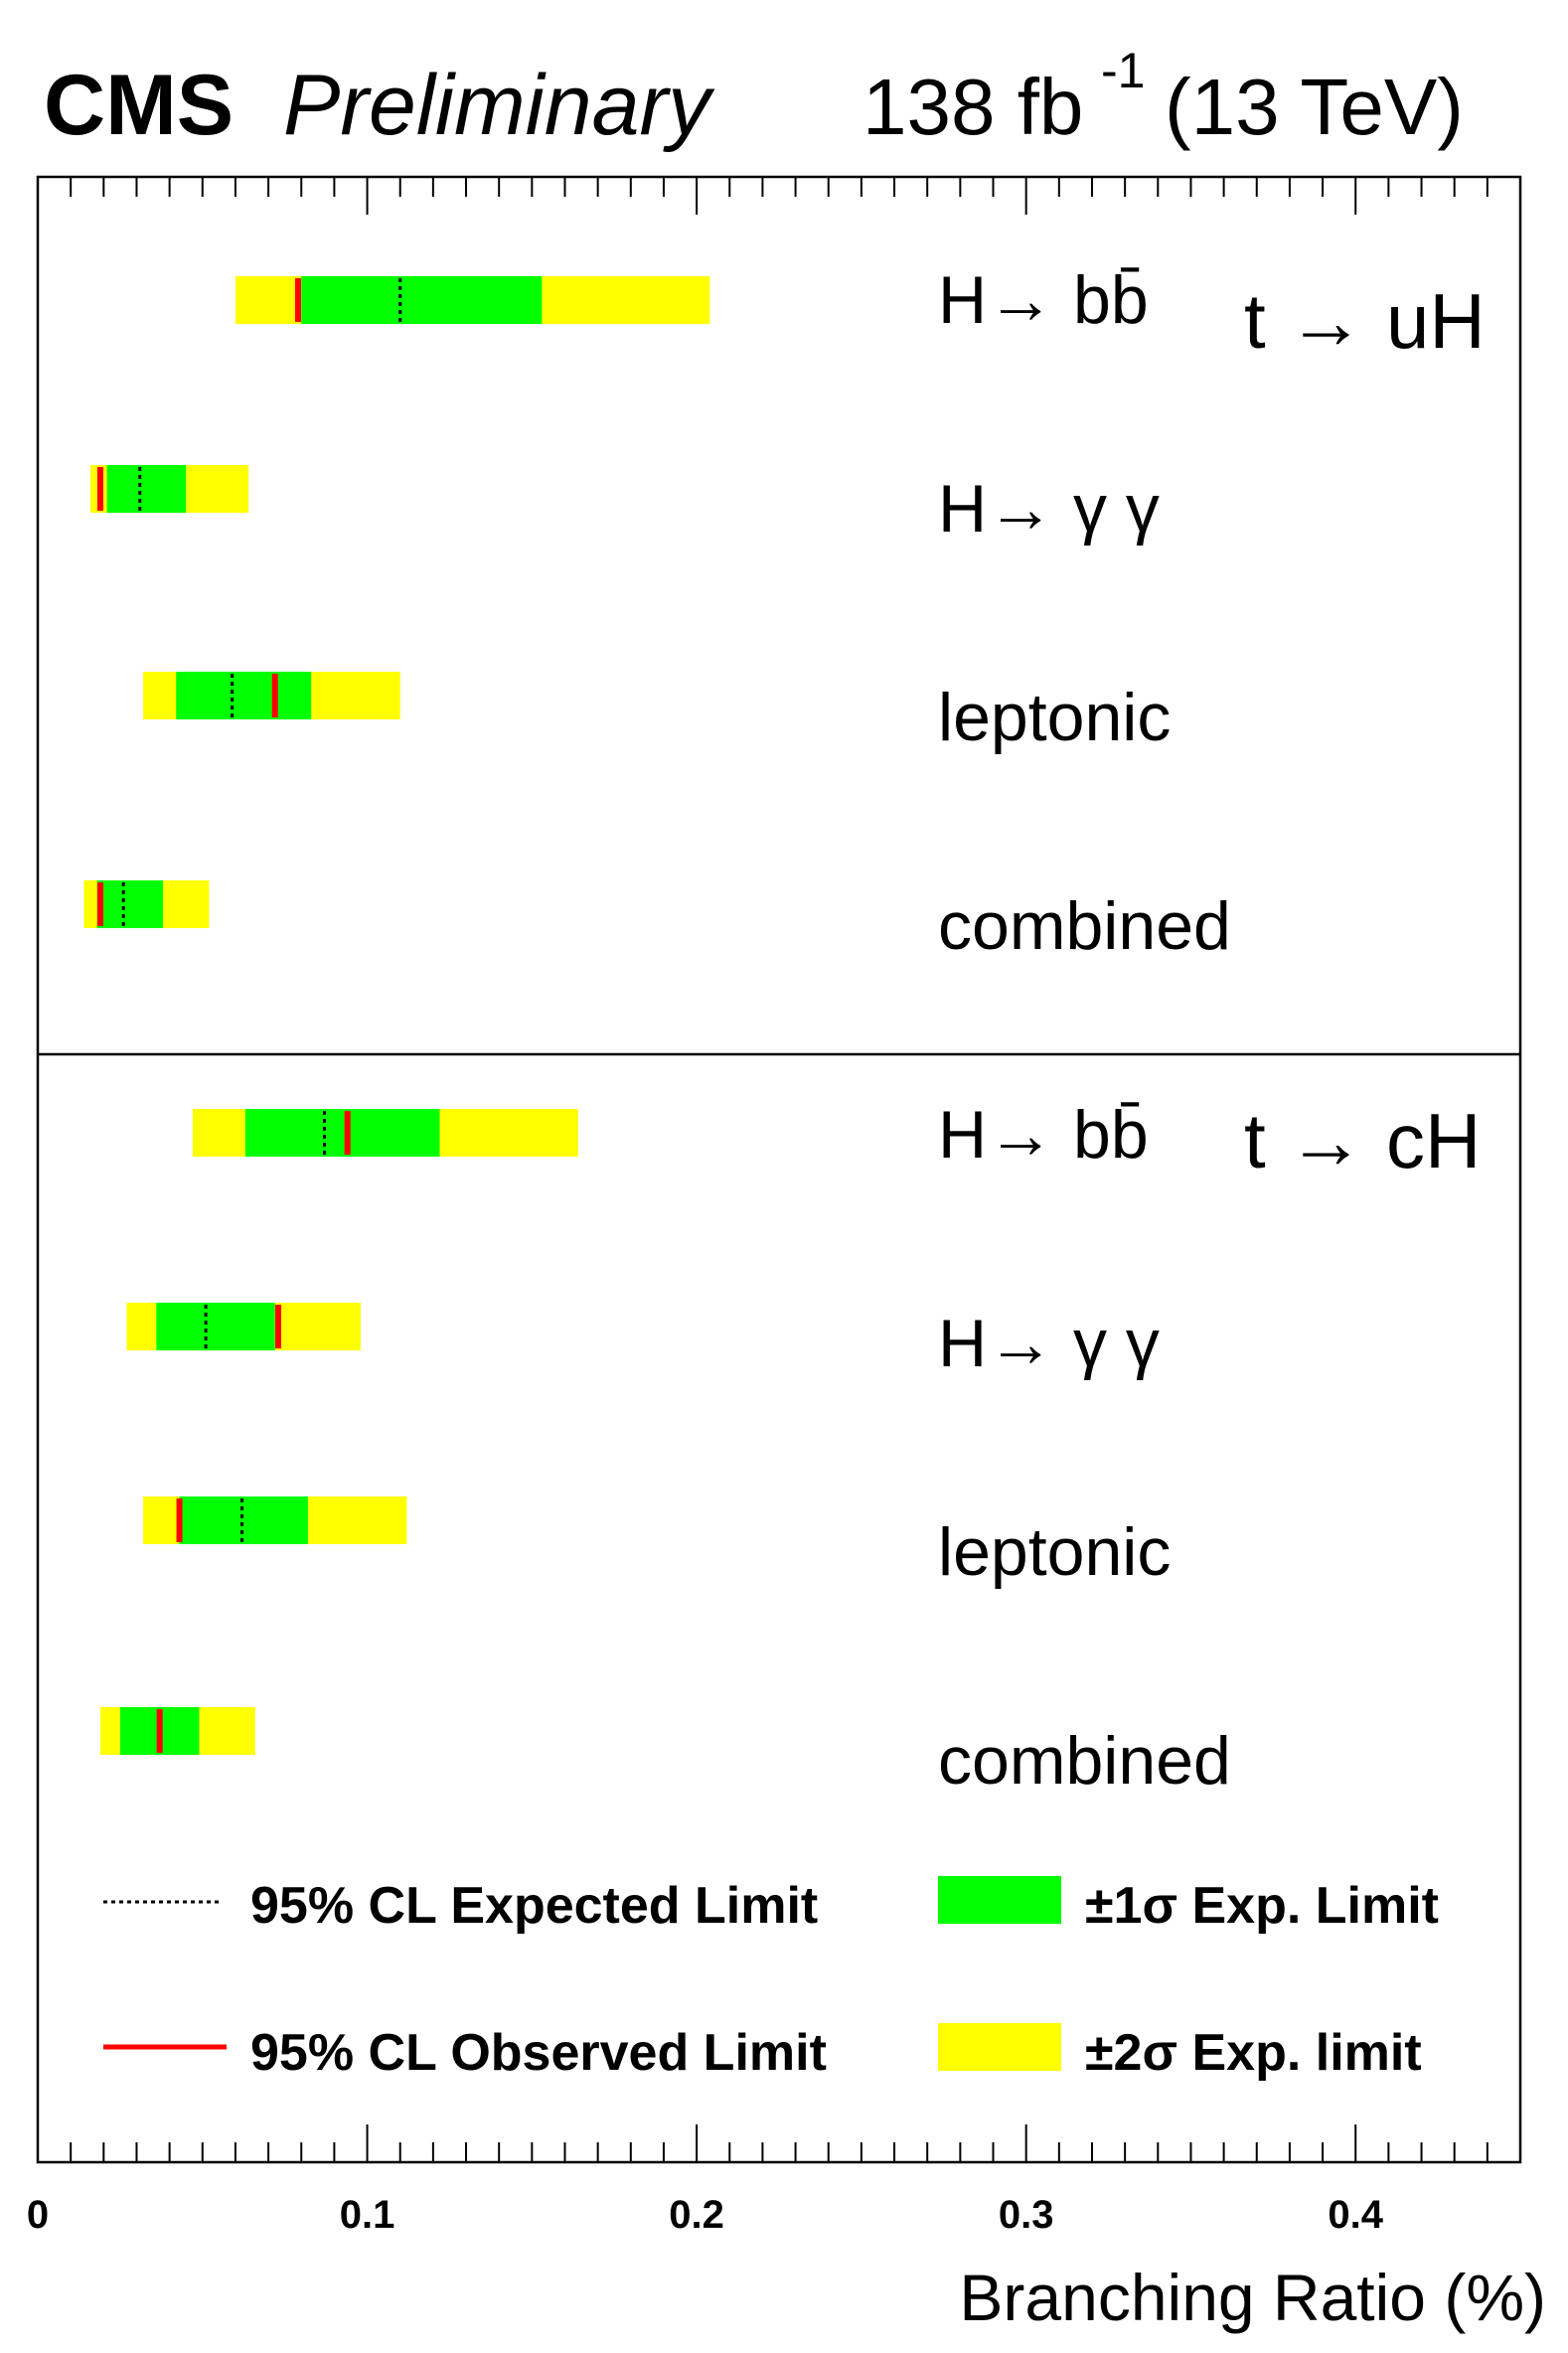 This screenshot has width=1568, height=2353. I want to click on row-label-ch-leptonic: leptonic, so click(1054, 1552).